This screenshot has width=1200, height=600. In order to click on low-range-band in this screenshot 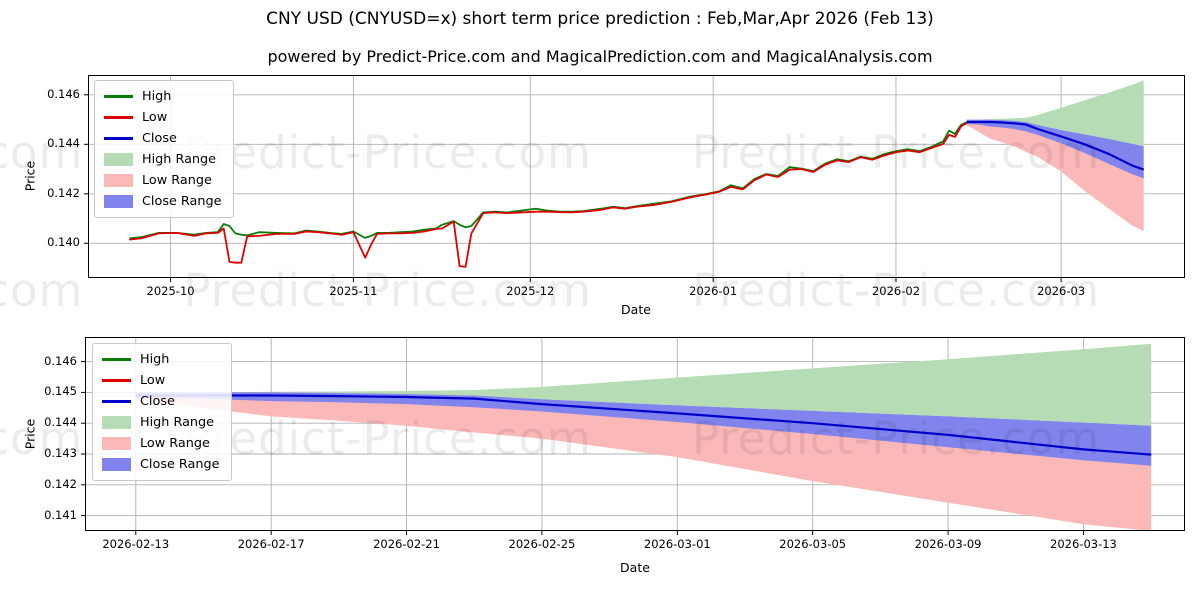, I will do `click(1055, 176)`.